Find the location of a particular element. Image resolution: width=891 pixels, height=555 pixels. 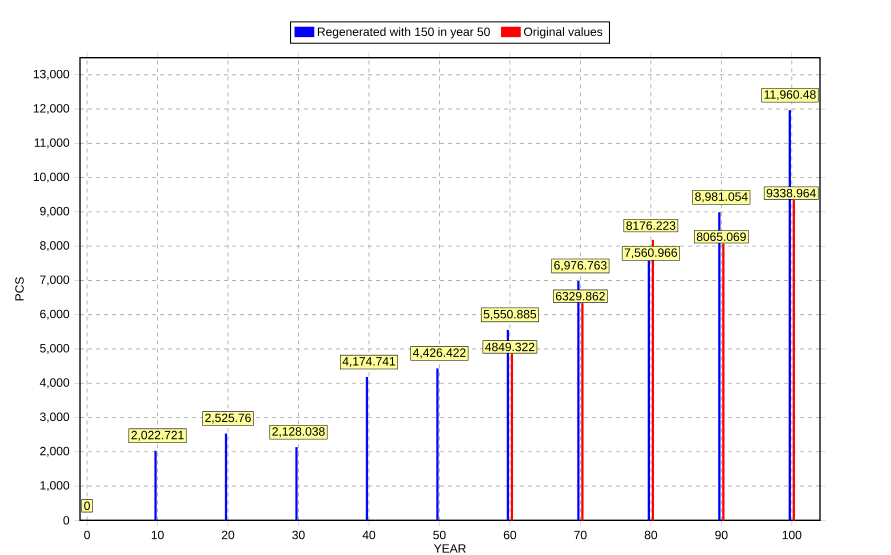

x-tick-label: 40 is located at coordinates (369, 535).